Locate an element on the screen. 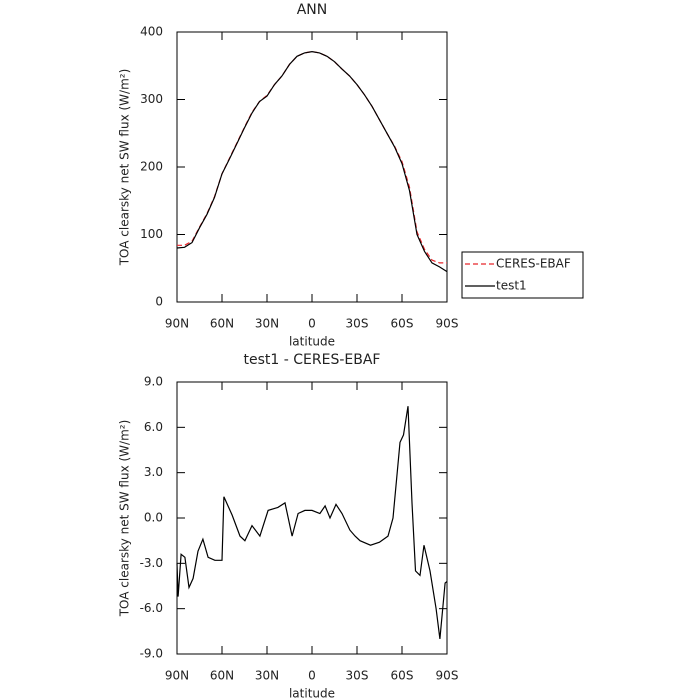 The image size is (700, 700). y-tick-label: 300 is located at coordinates (151, 99).